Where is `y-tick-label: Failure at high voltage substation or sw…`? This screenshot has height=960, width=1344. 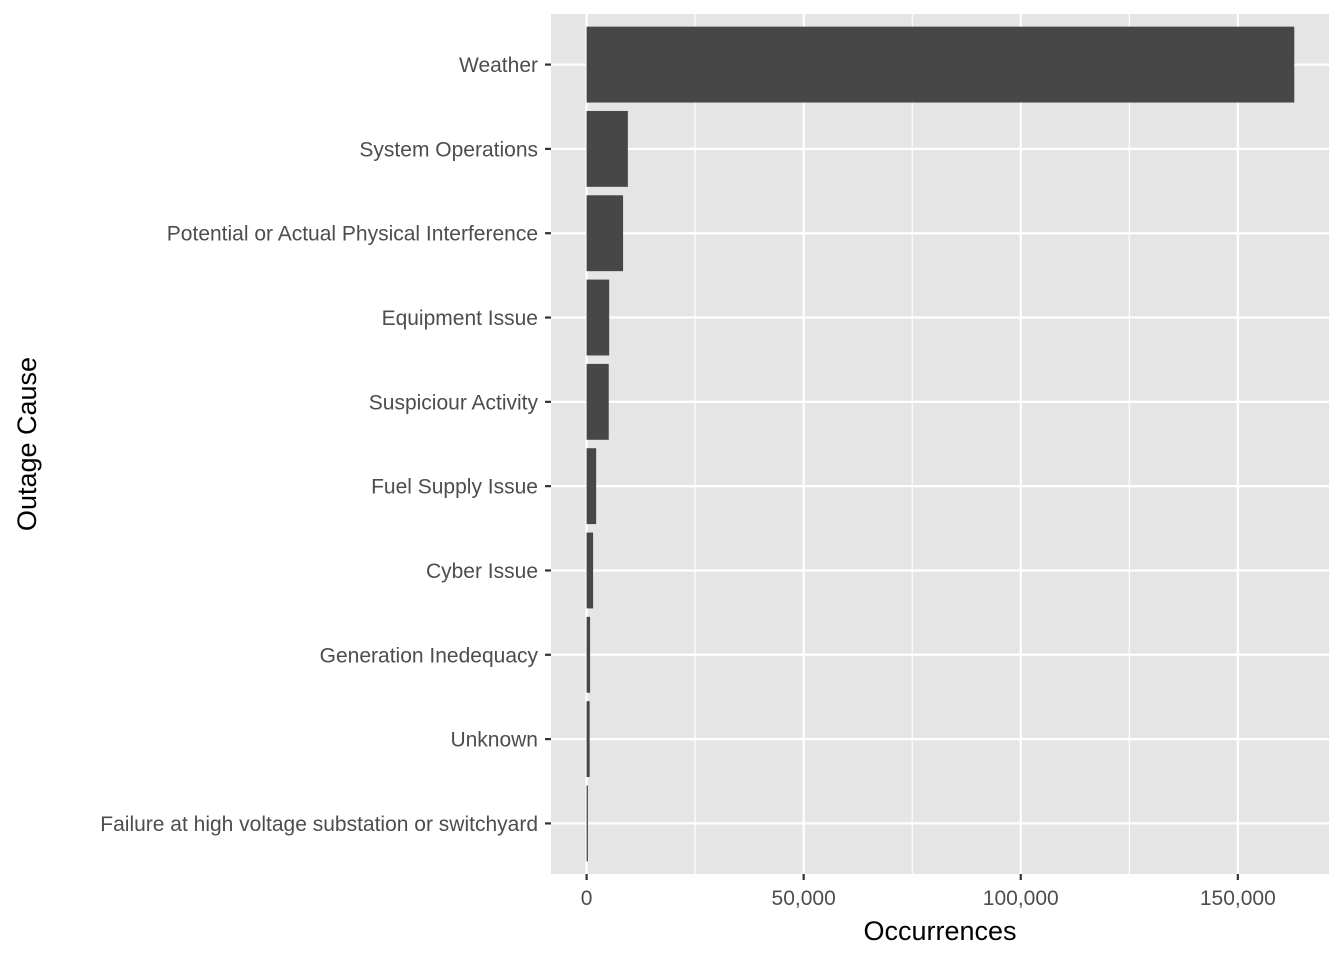
y-tick-label: Failure at high voltage substation or sw… is located at coordinates (319, 824).